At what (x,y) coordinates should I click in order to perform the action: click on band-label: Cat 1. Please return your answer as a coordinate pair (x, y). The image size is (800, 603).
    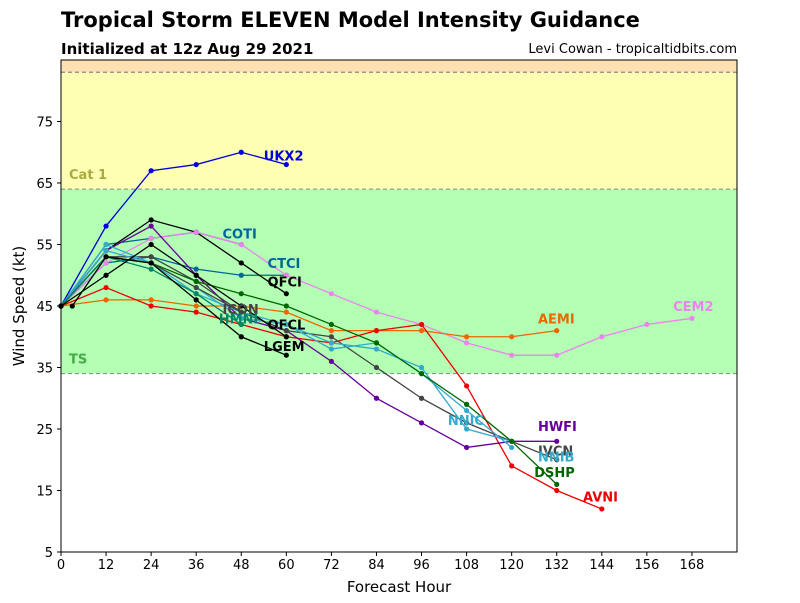
    Looking at the image, I should click on (88, 175).